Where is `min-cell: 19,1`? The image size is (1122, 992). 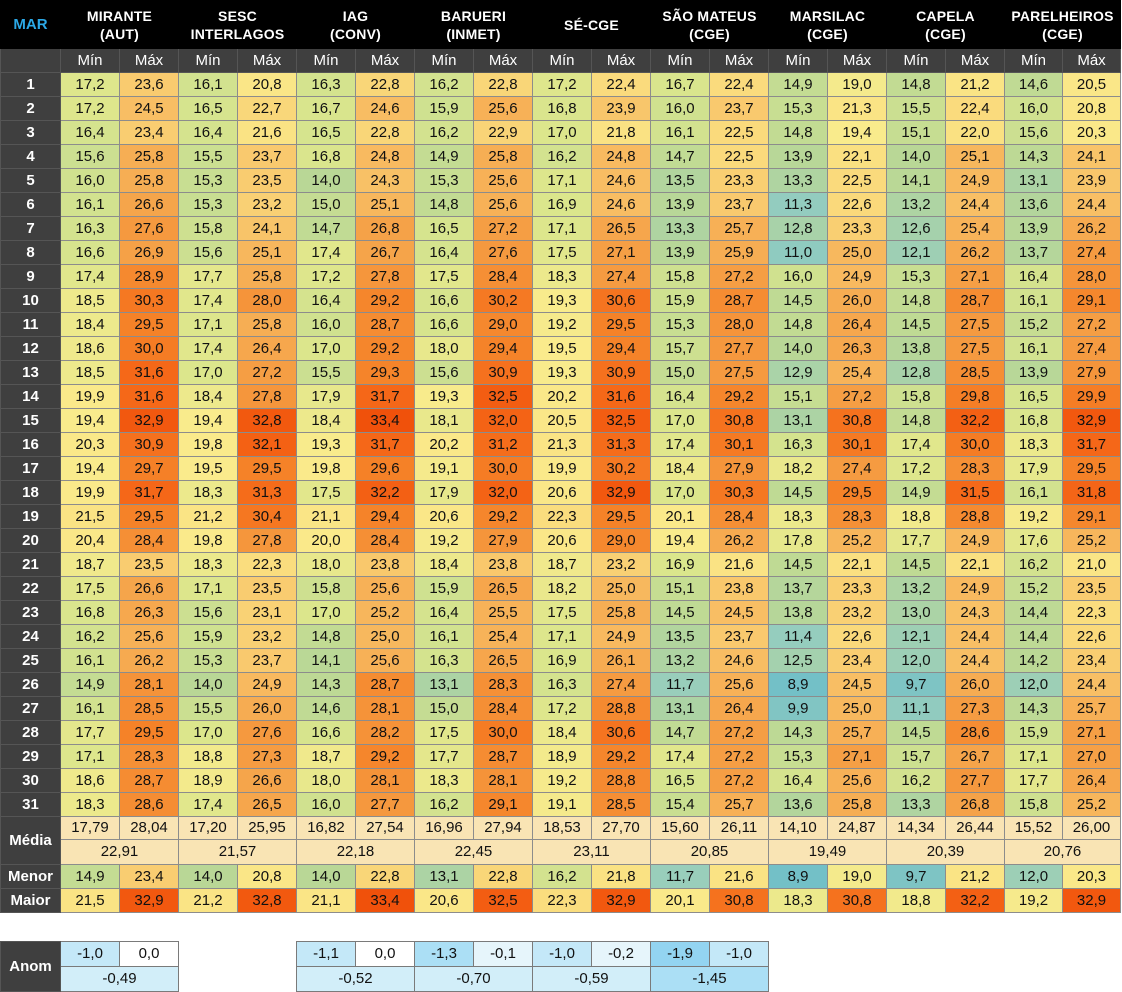
min-cell: 19,1 is located at coordinates (444, 468).